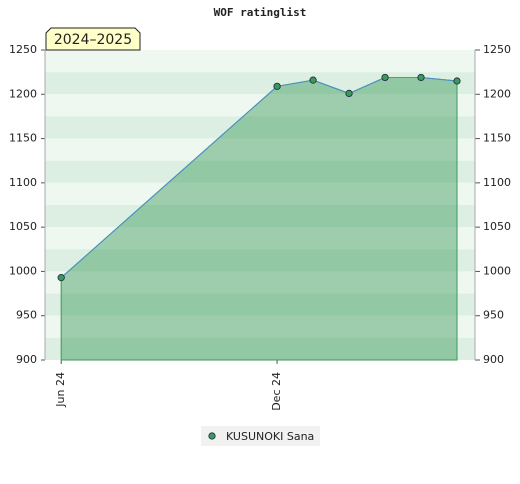 This screenshot has height=484, width=520. I want to click on y2-tick-label: 900, so click(493, 359).